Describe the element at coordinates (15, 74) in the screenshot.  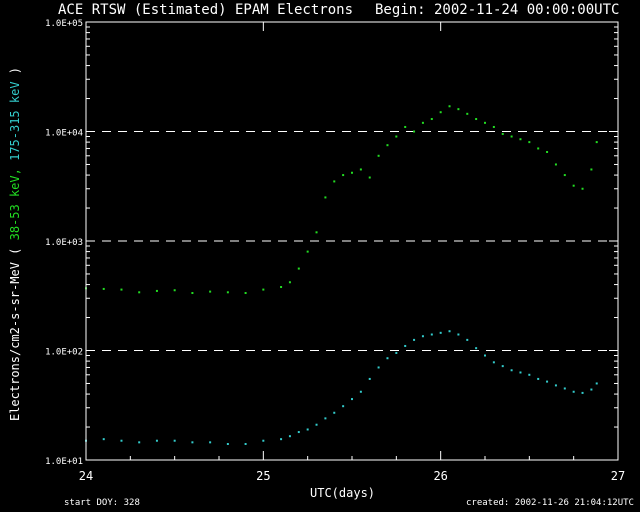
I see `ylabel-suffix: )` at that location.